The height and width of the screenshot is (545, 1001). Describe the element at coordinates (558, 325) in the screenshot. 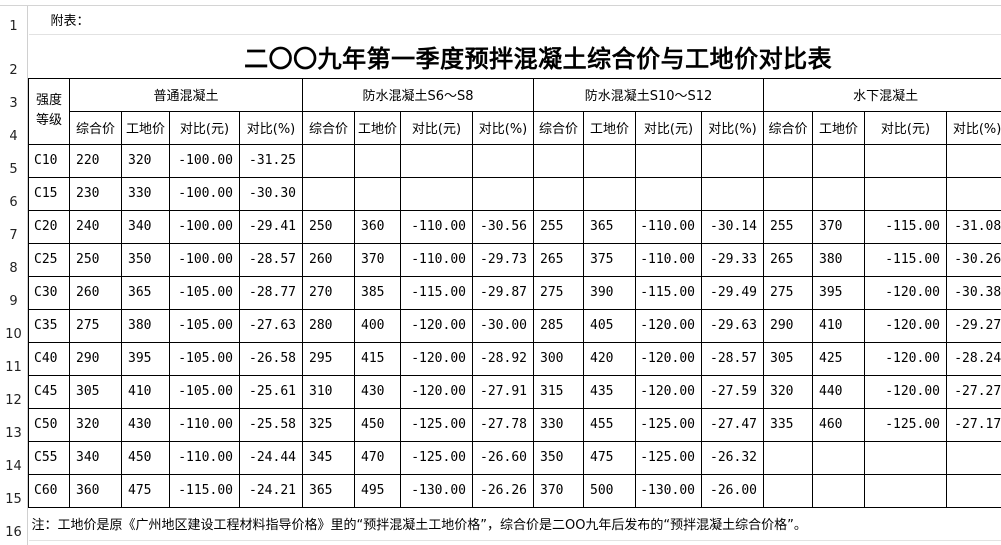

I see `data-cell: 285` at that location.